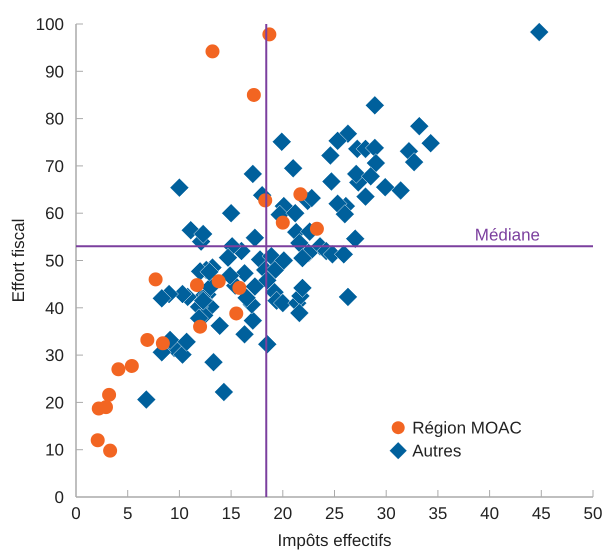  I want to click on x-tick-label: 15, so click(231, 513).